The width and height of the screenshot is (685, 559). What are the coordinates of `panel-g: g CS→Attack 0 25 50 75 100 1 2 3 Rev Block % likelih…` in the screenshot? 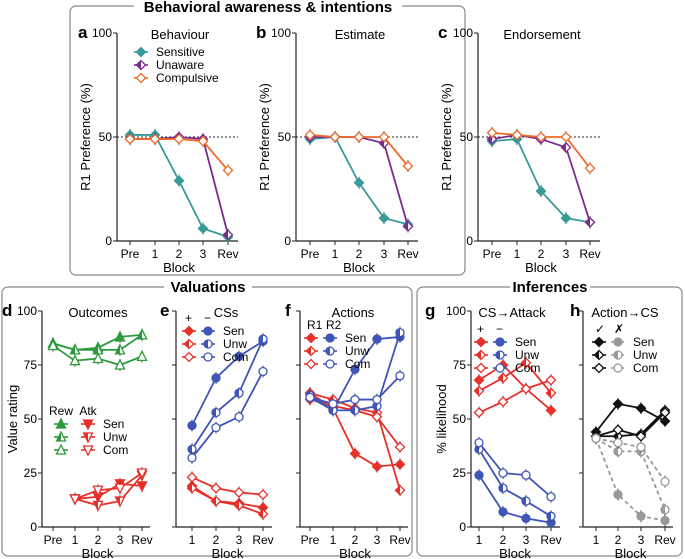 It's located at (493, 430).